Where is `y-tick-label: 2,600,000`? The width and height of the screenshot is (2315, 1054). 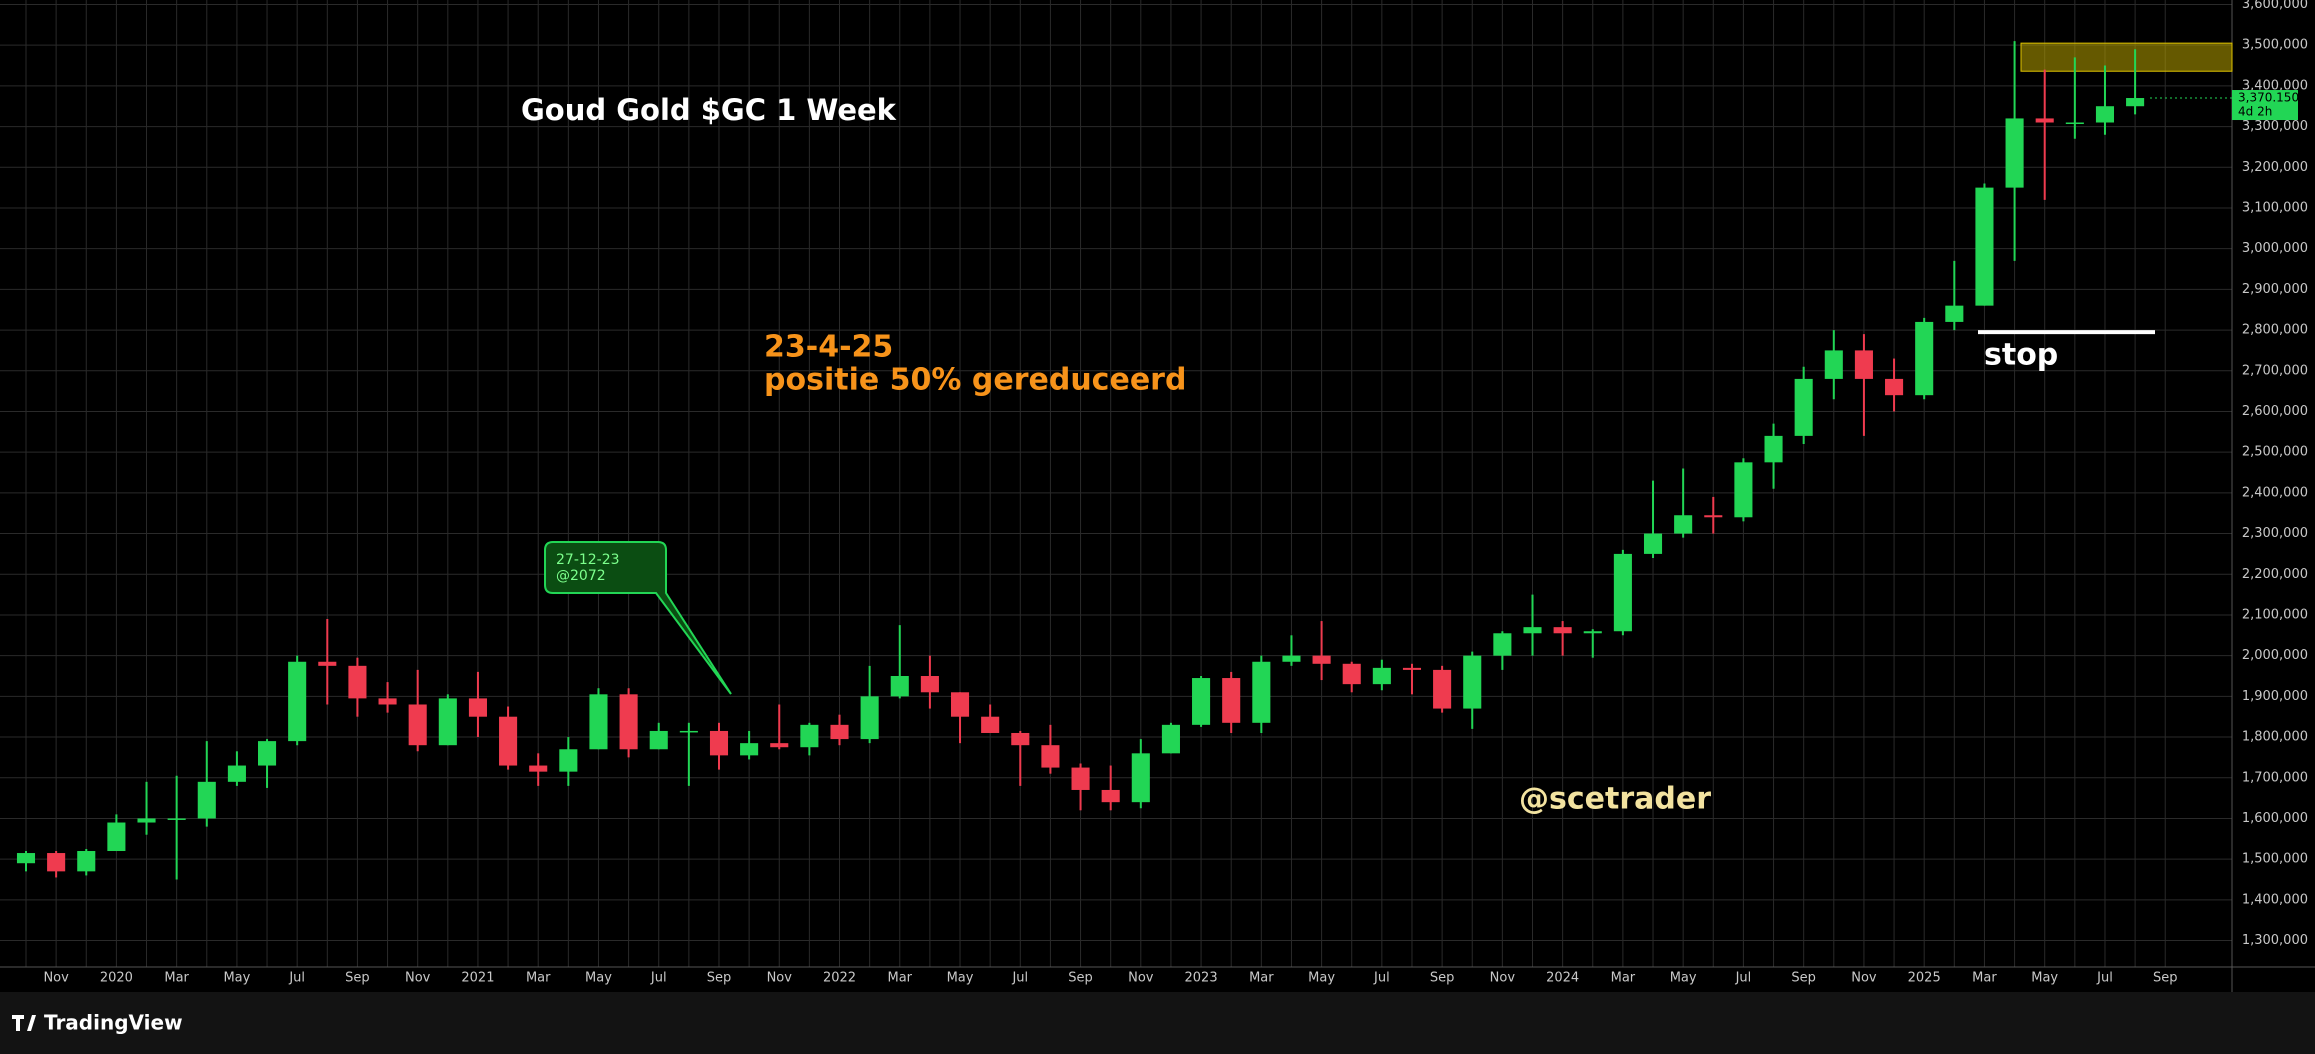
y-tick-label: 2,600,000 is located at coordinates (2275, 411).